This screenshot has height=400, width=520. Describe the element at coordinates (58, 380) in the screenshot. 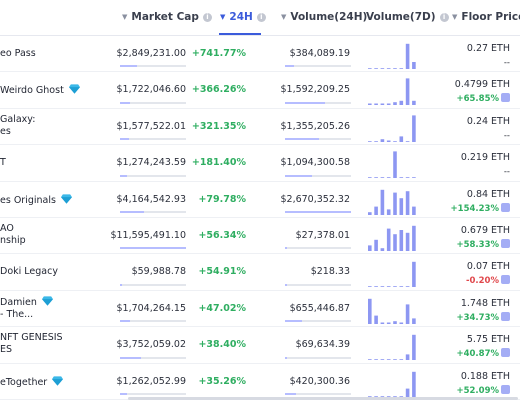

I see `verified-diamond-icon` at that location.